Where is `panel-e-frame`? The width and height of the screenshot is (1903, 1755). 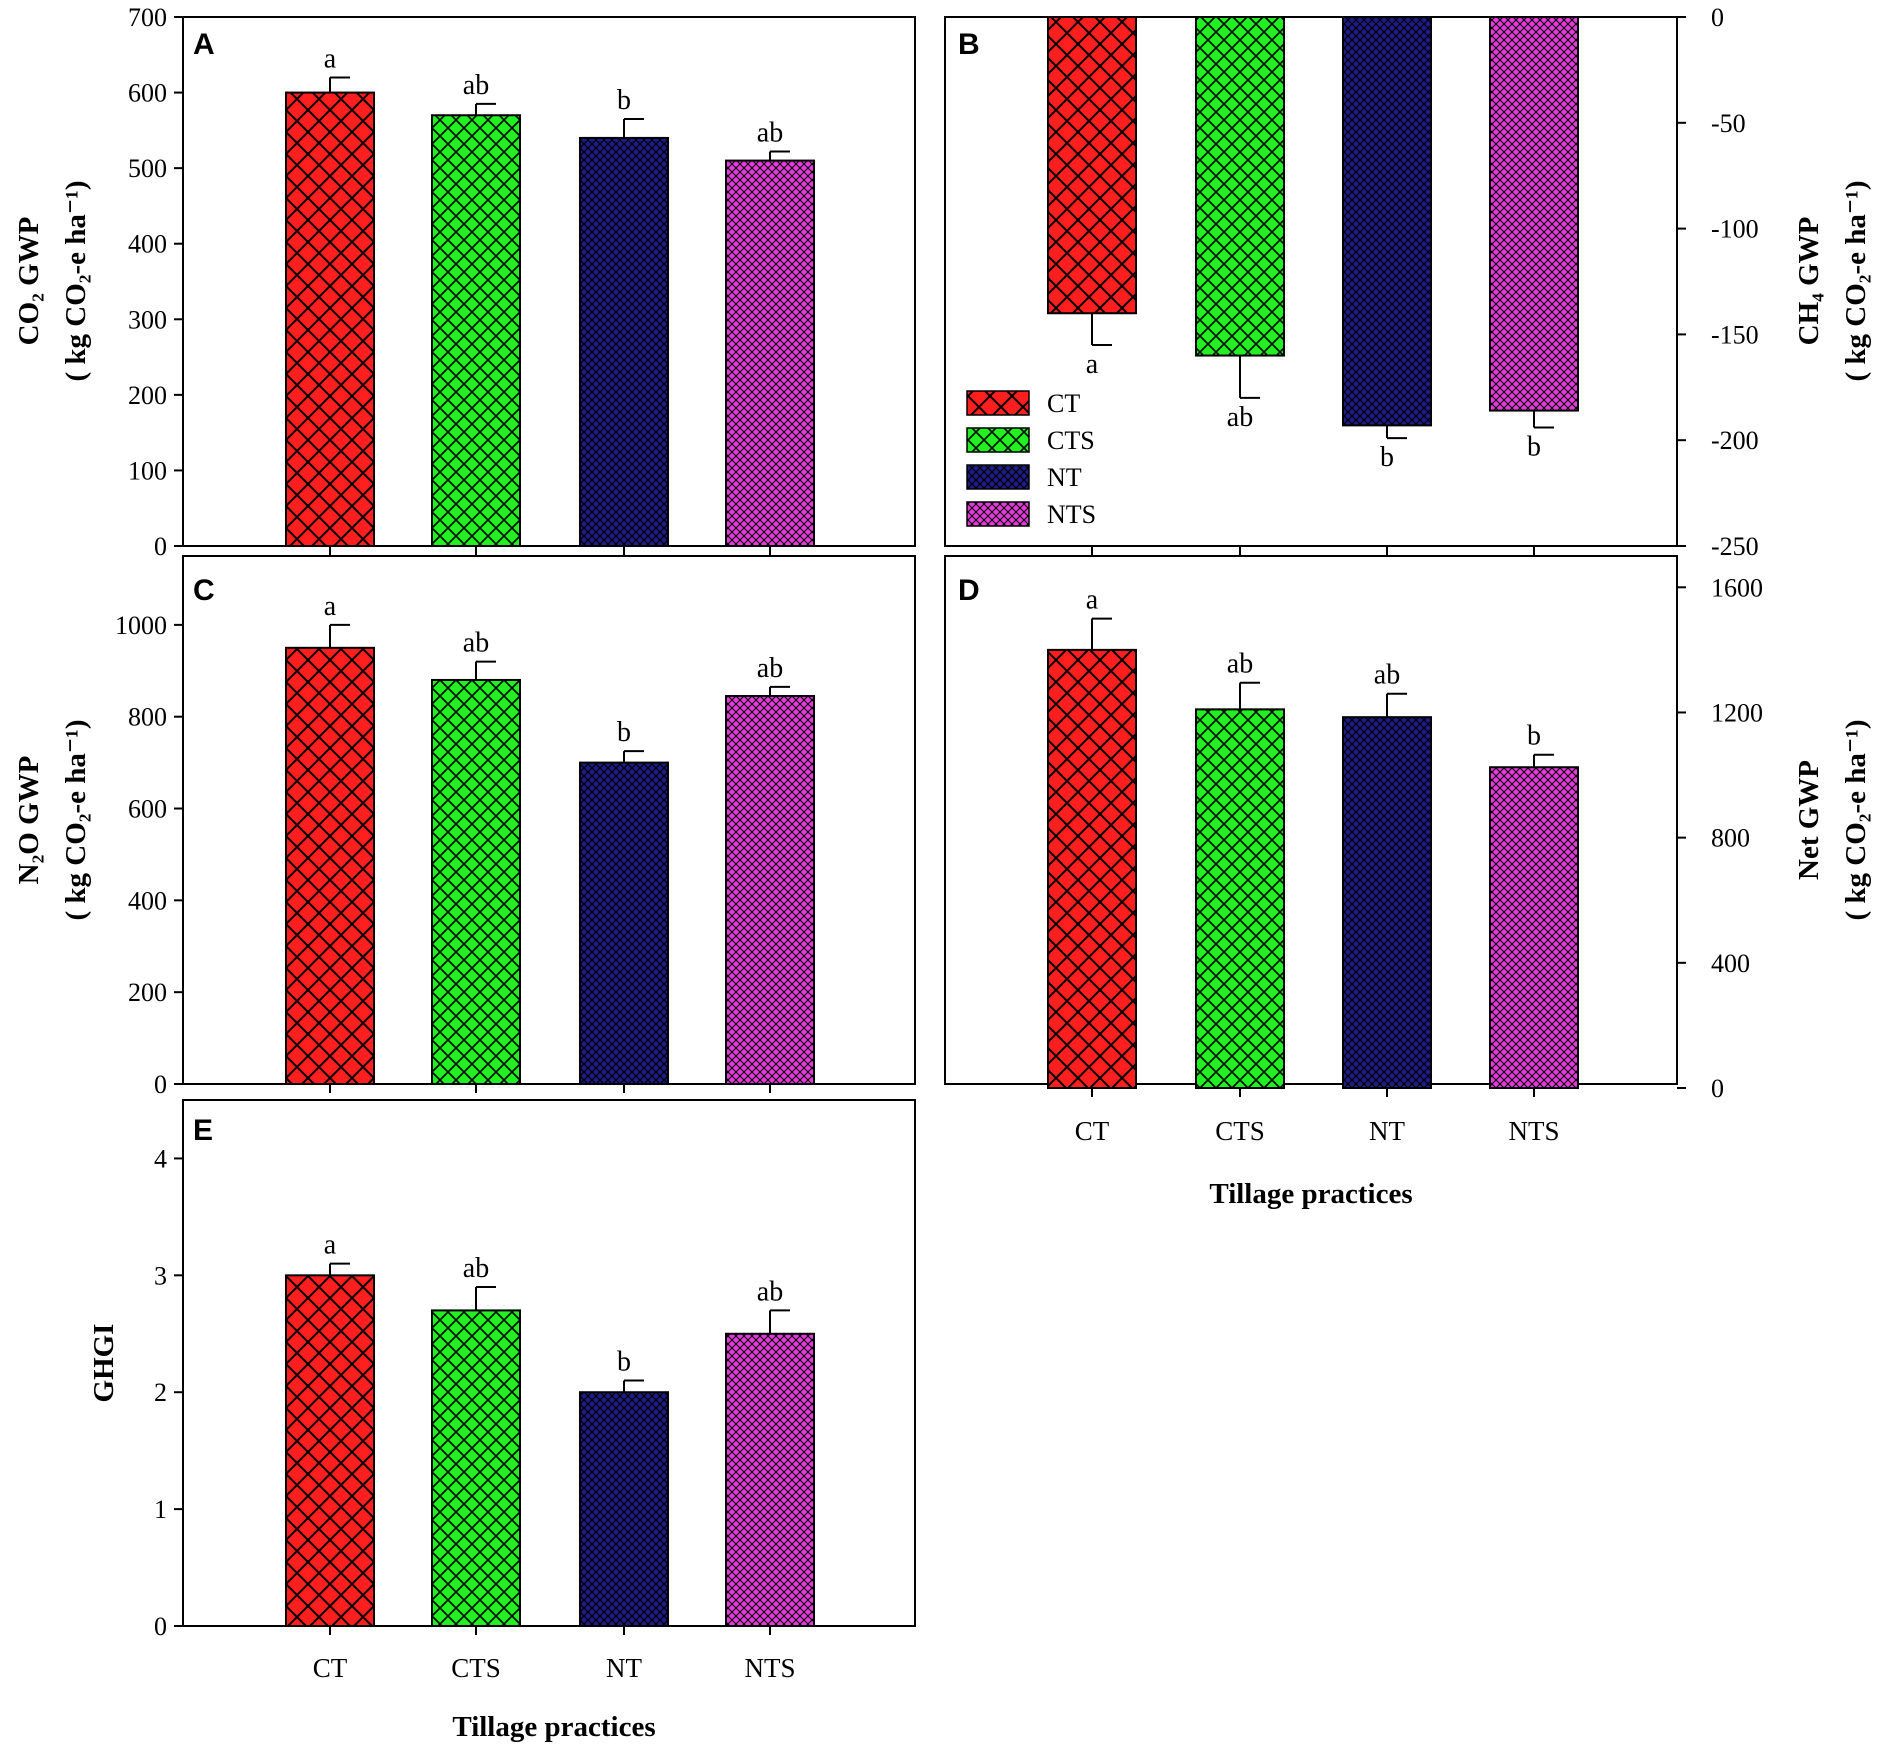
panel-e-frame is located at coordinates (549, 1363).